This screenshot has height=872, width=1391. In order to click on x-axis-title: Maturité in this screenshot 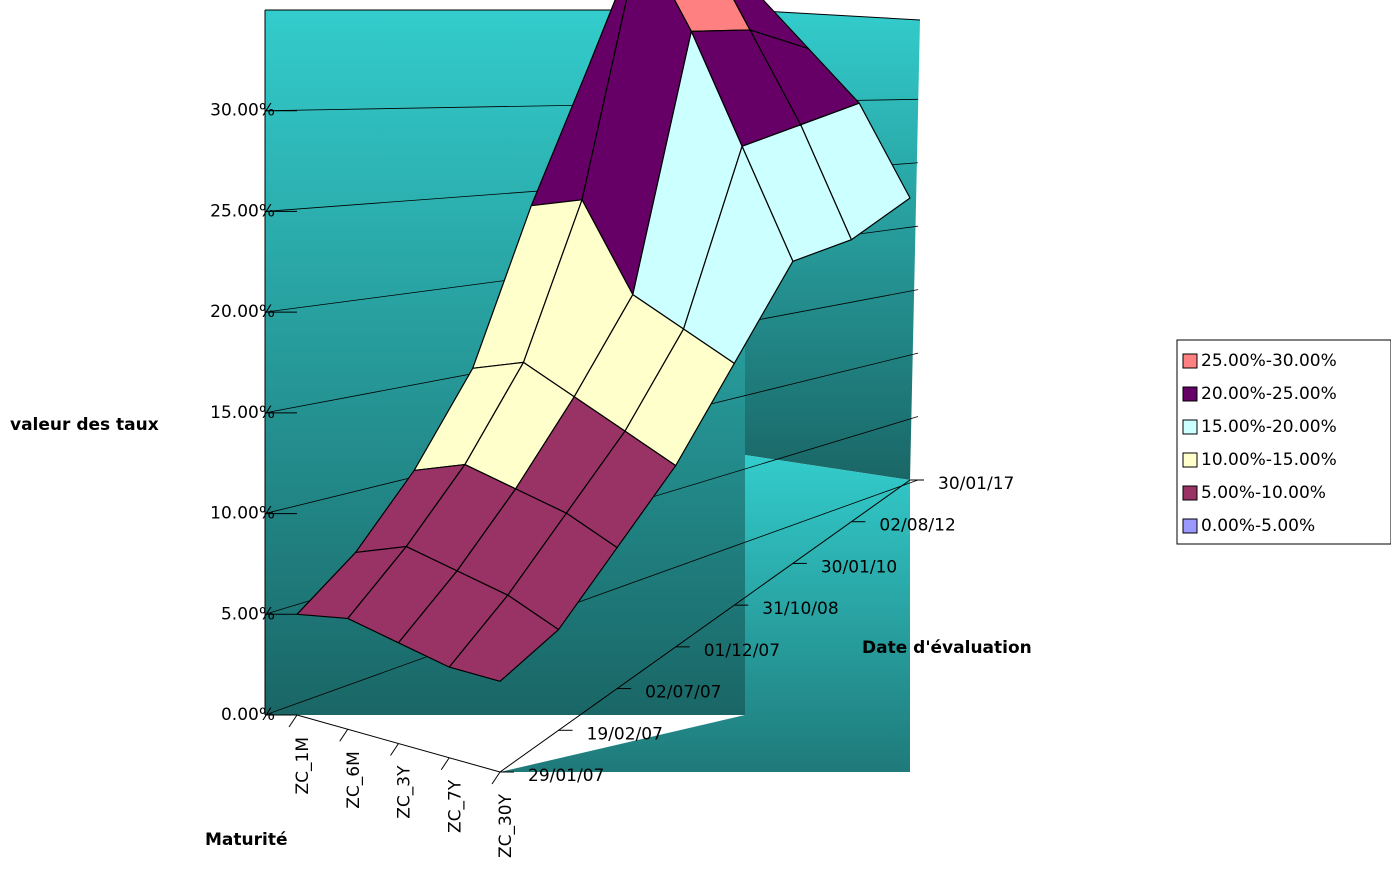, I will do `click(246, 840)`.